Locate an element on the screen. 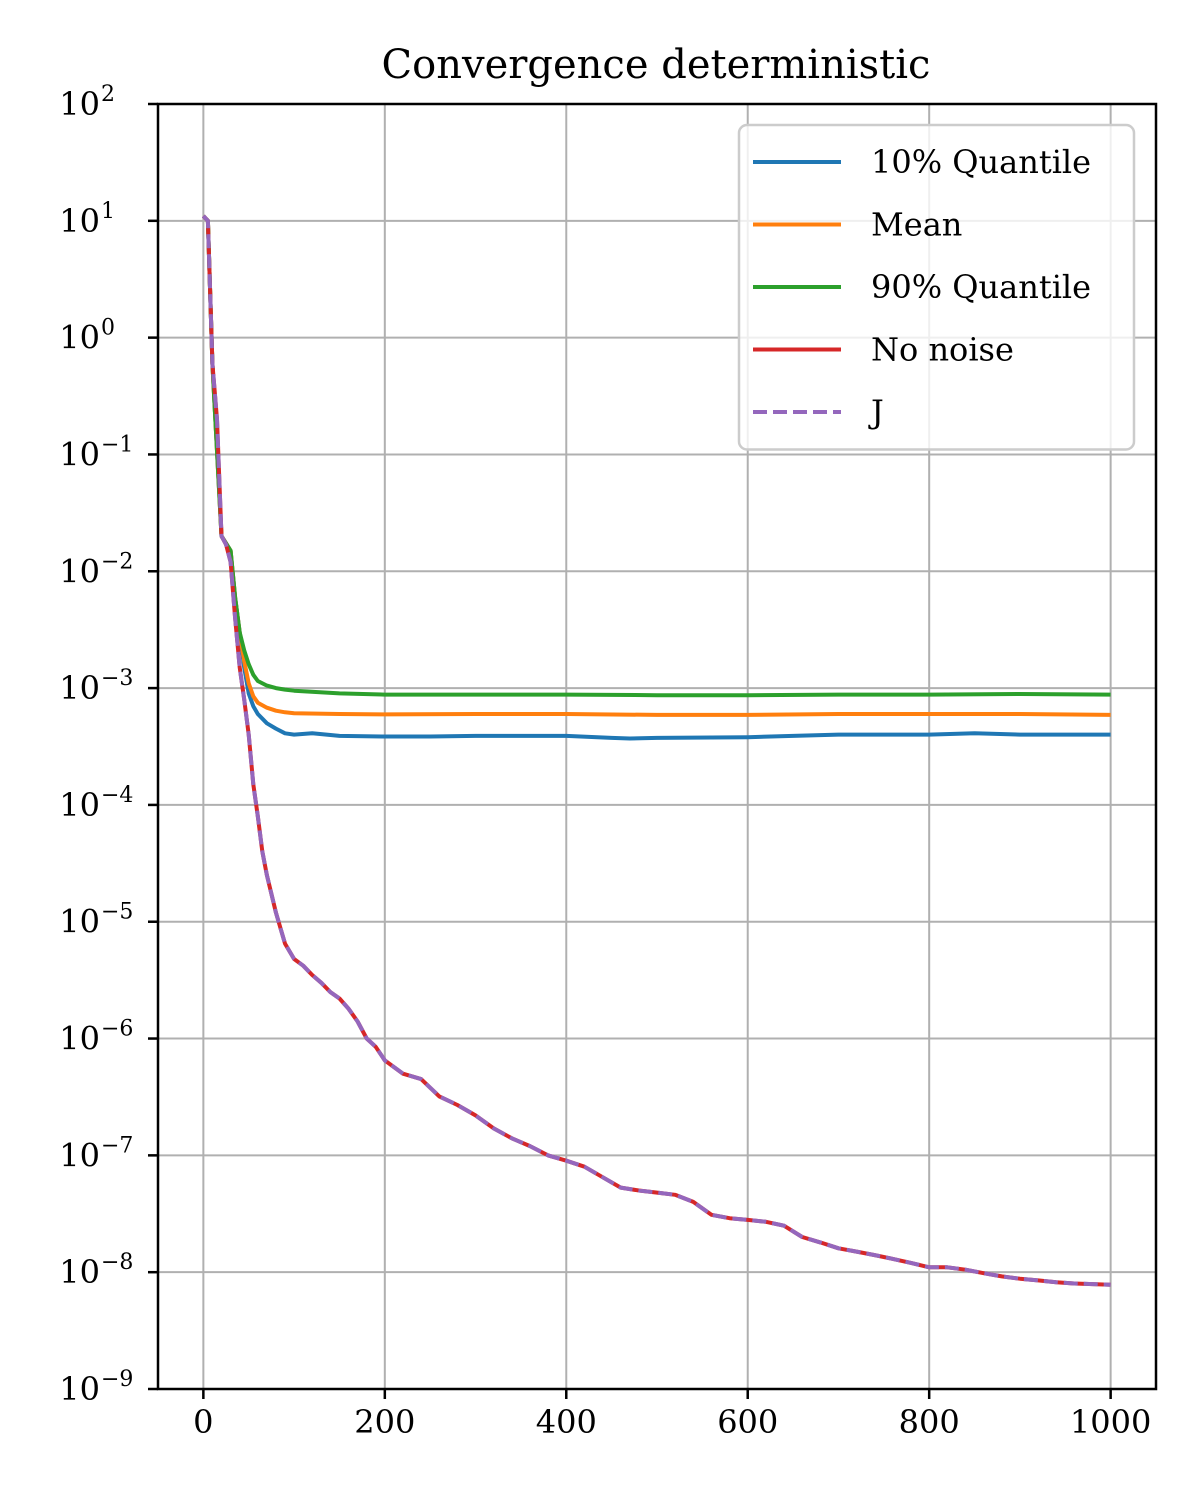 This screenshot has height=1500, width=1200. y-tick-exponent: −7 is located at coordinates (117, 1145).